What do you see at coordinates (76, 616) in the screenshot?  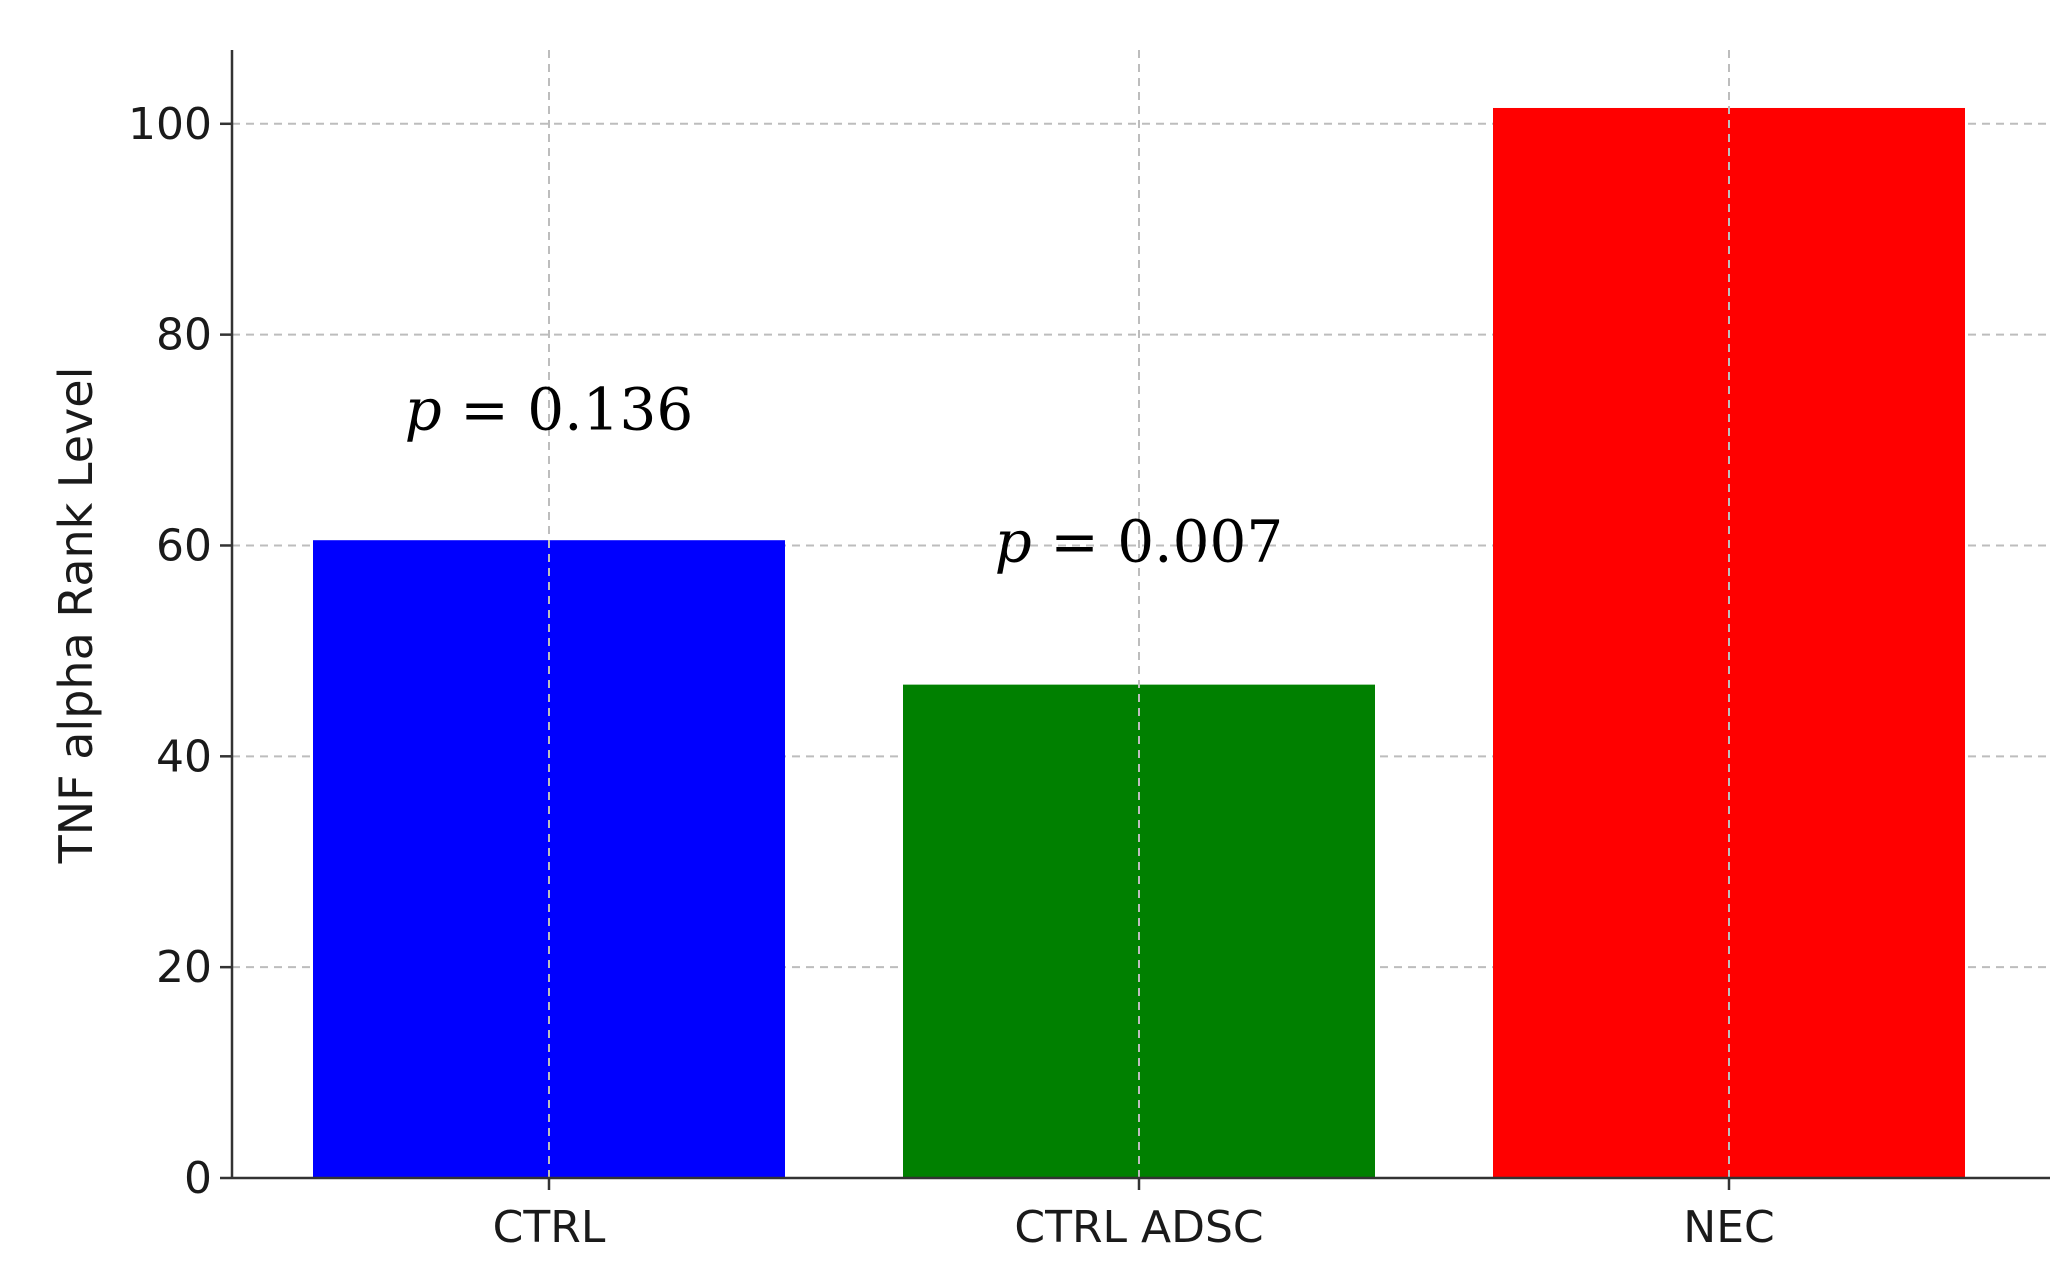 I see `y-axis-label: TNF alpha Rank Level` at bounding box center [76, 616].